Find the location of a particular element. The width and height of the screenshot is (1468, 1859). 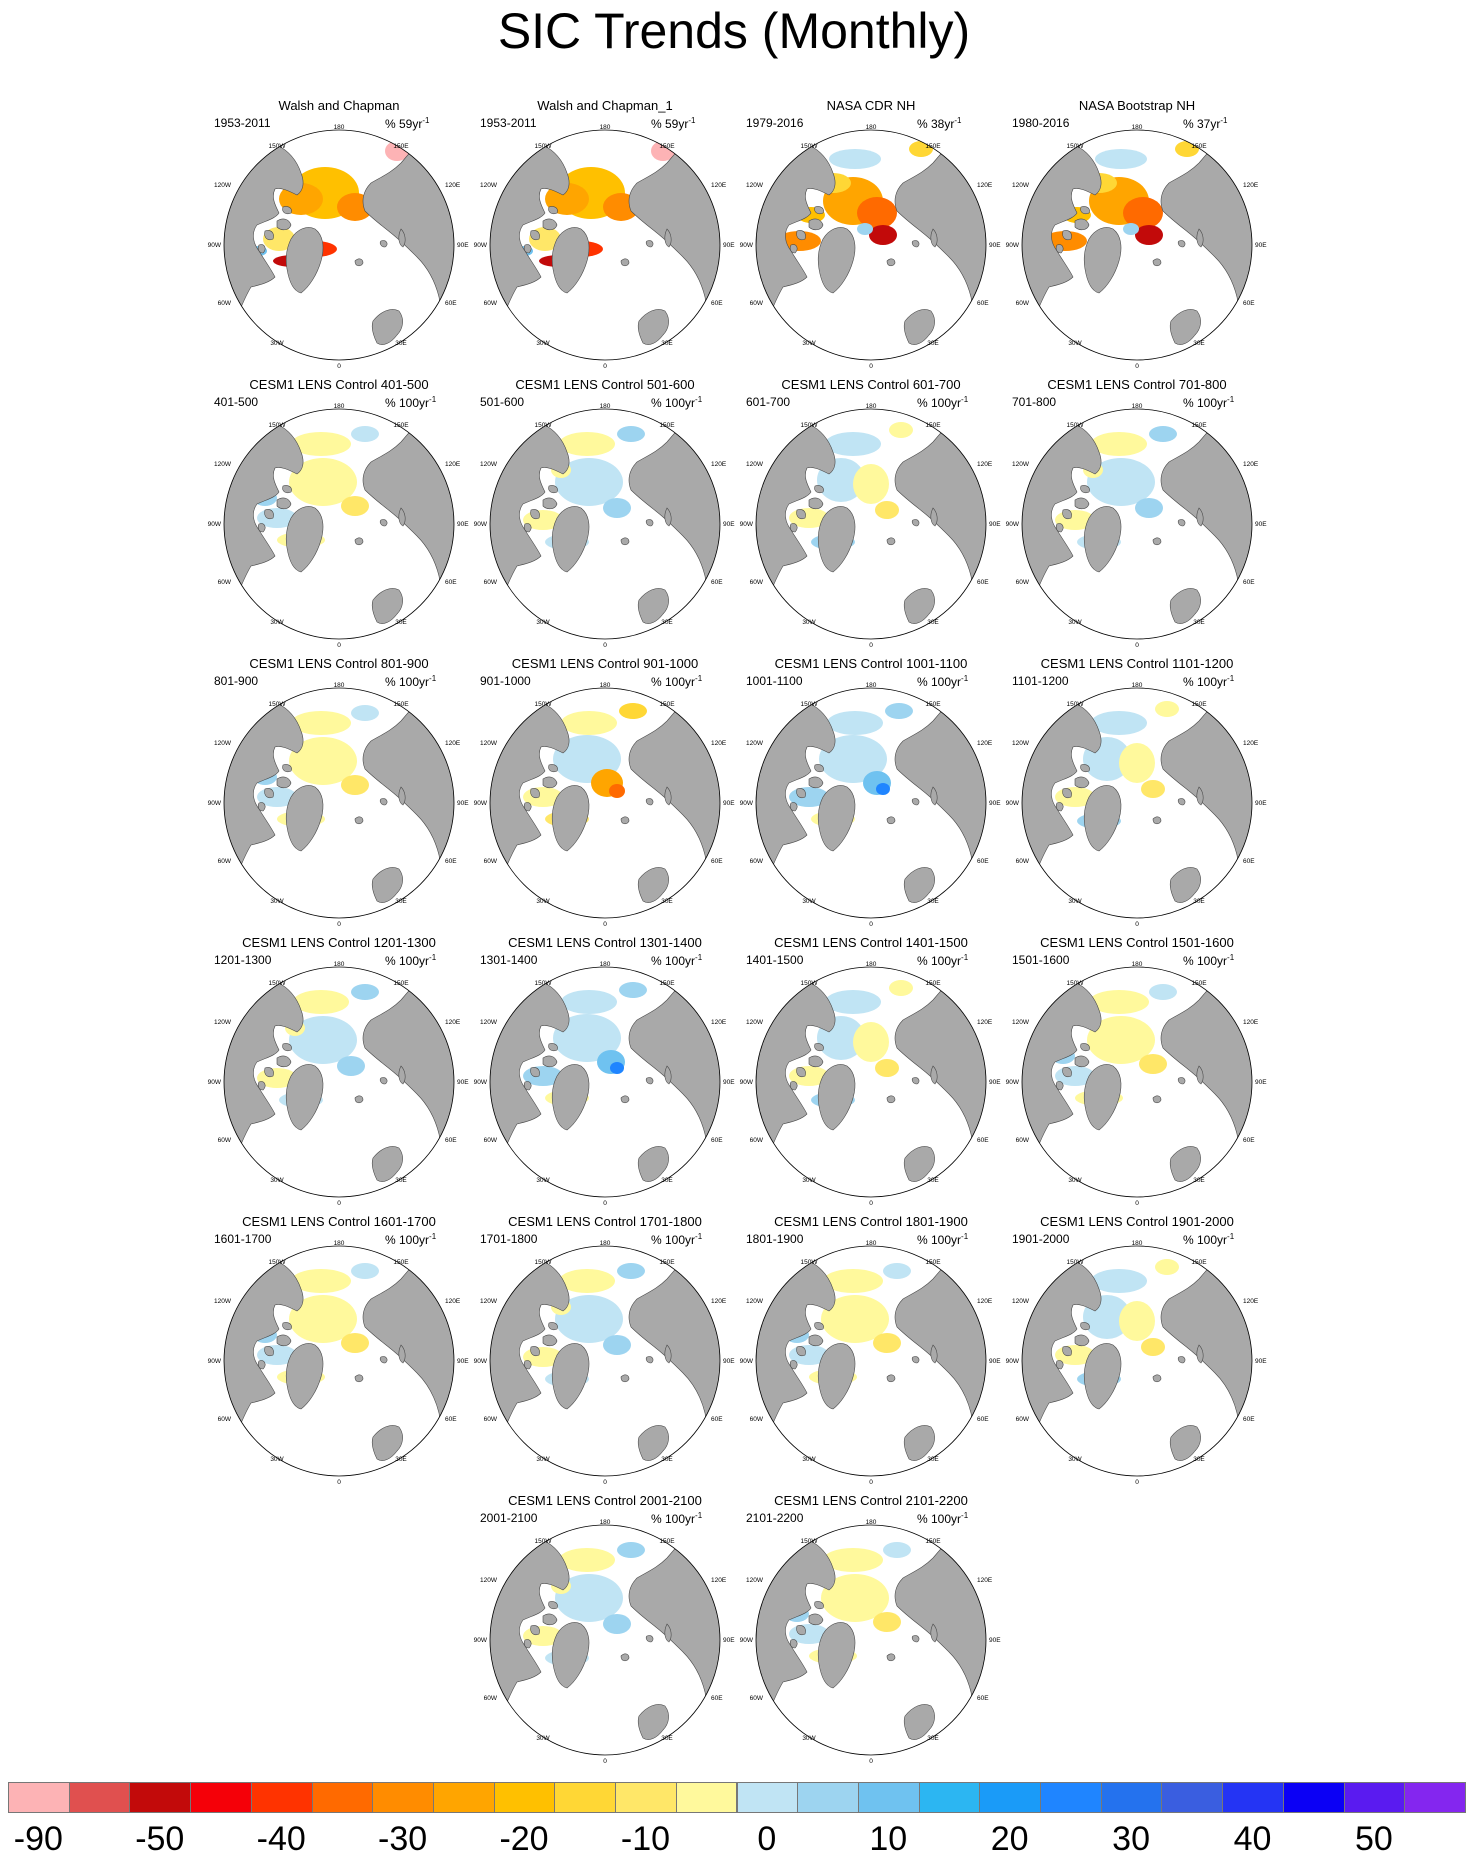

colorbar-tick-label: 20 is located at coordinates (1009, 1839).